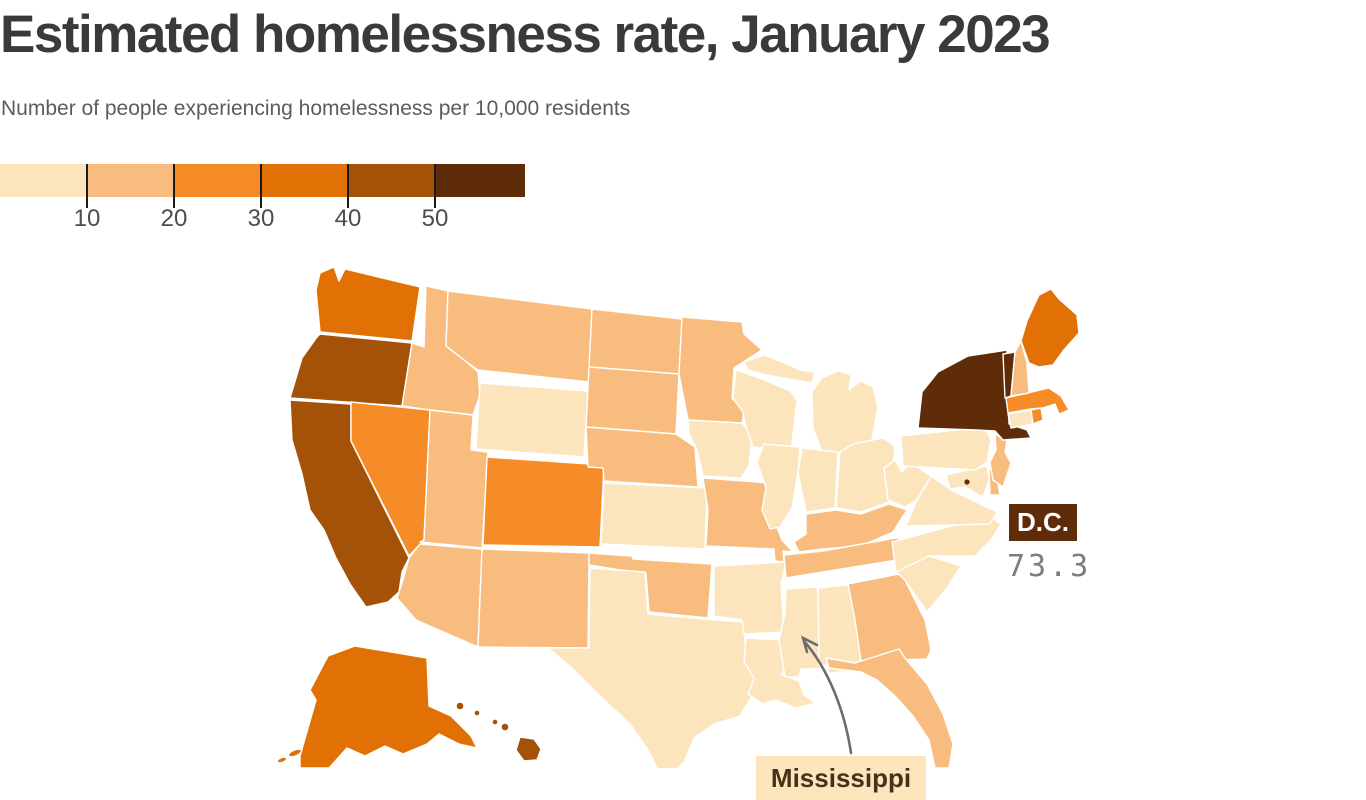  I want to click on state-TX, so click(652, 667).